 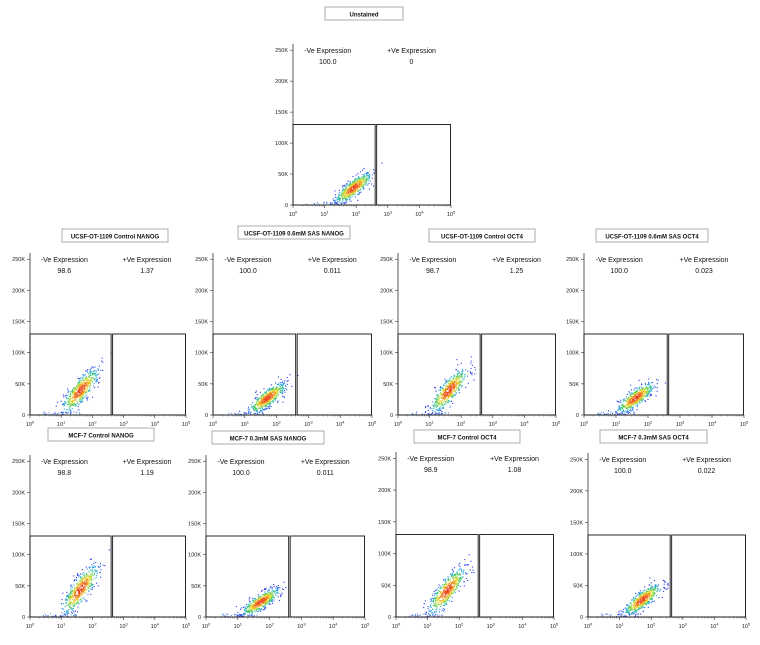 What do you see at coordinates (123, 424) in the screenshot?
I see `x-tick-label: 10³` at bounding box center [123, 424].